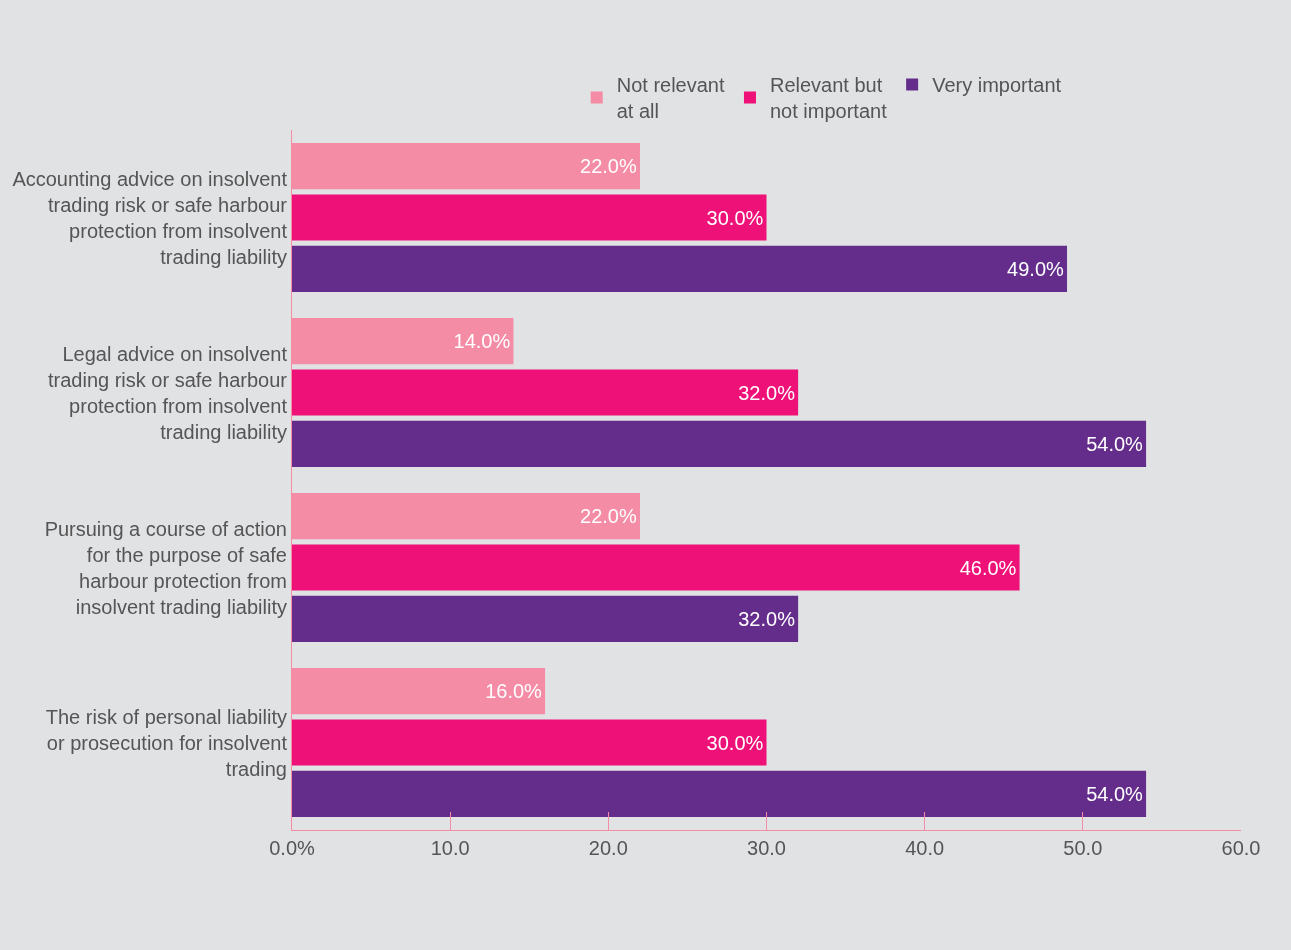 The height and width of the screenshot is (950, 1291). What do you see at coordinates (167, 392) in the screenshot?
I see `y-tick-label: Legal advice on insolvent trading risk or safe harbour protection from insolvent trading liability` at bounding box center [167, 392].